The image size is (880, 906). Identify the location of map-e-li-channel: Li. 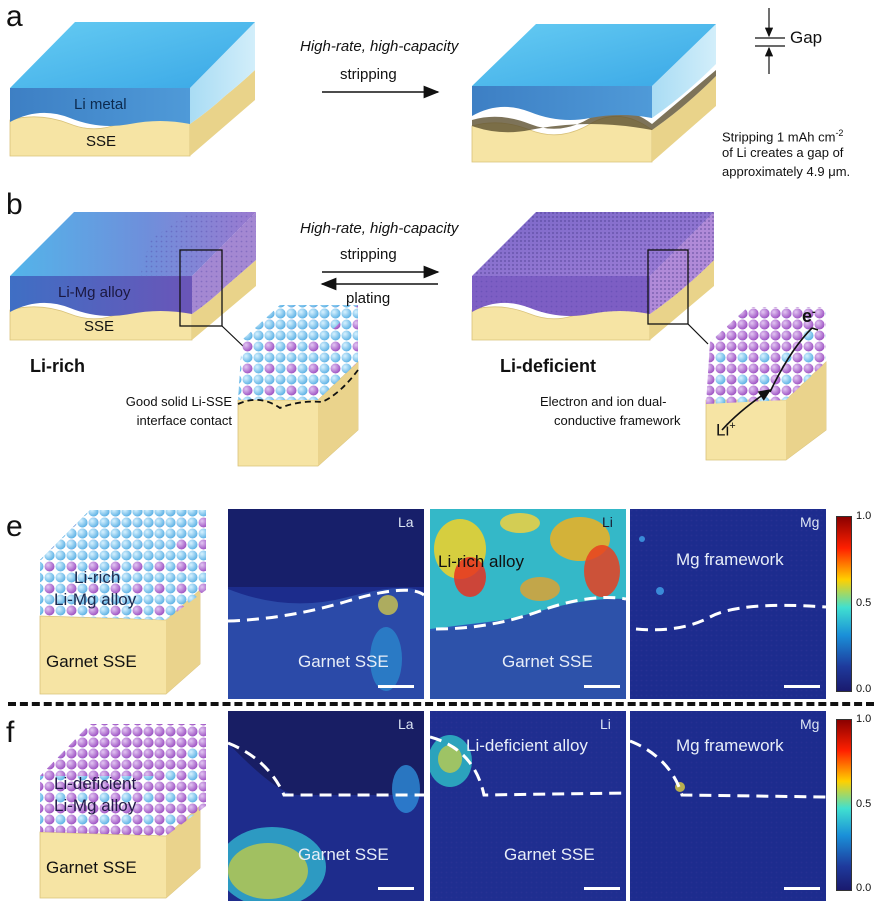
(607, 522).